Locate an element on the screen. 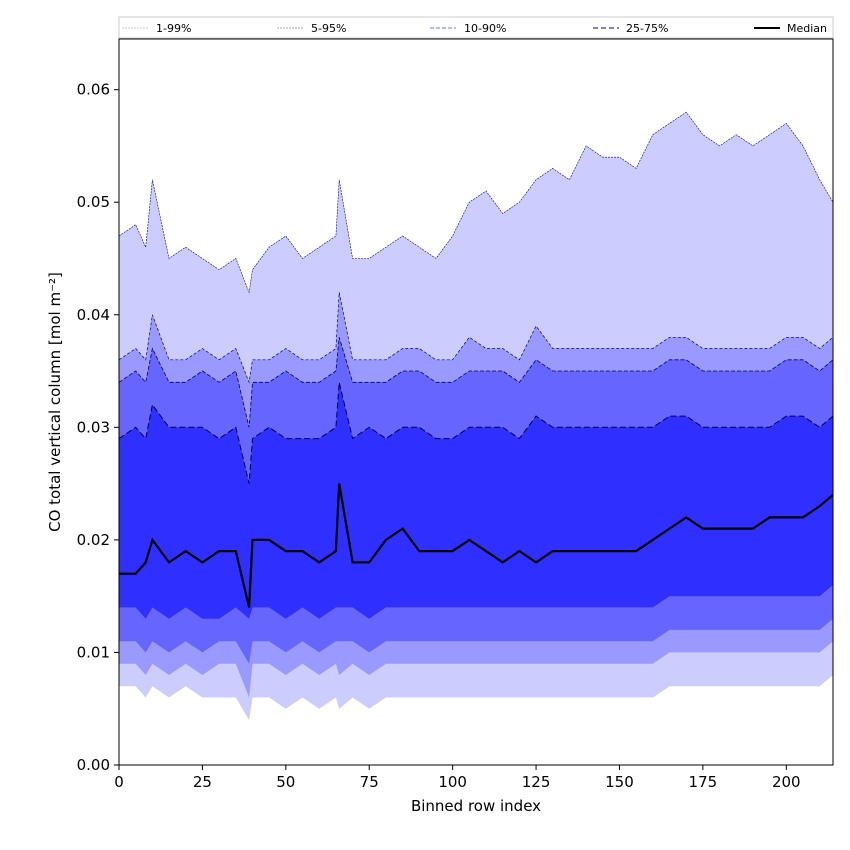  legend-label-median: Median is located at coordinates (807, 28).